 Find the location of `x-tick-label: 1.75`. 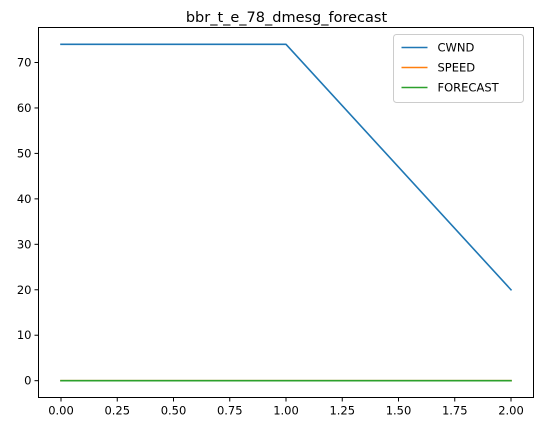

x-tick-label: 1.75 is located at coordinates (455, 411).